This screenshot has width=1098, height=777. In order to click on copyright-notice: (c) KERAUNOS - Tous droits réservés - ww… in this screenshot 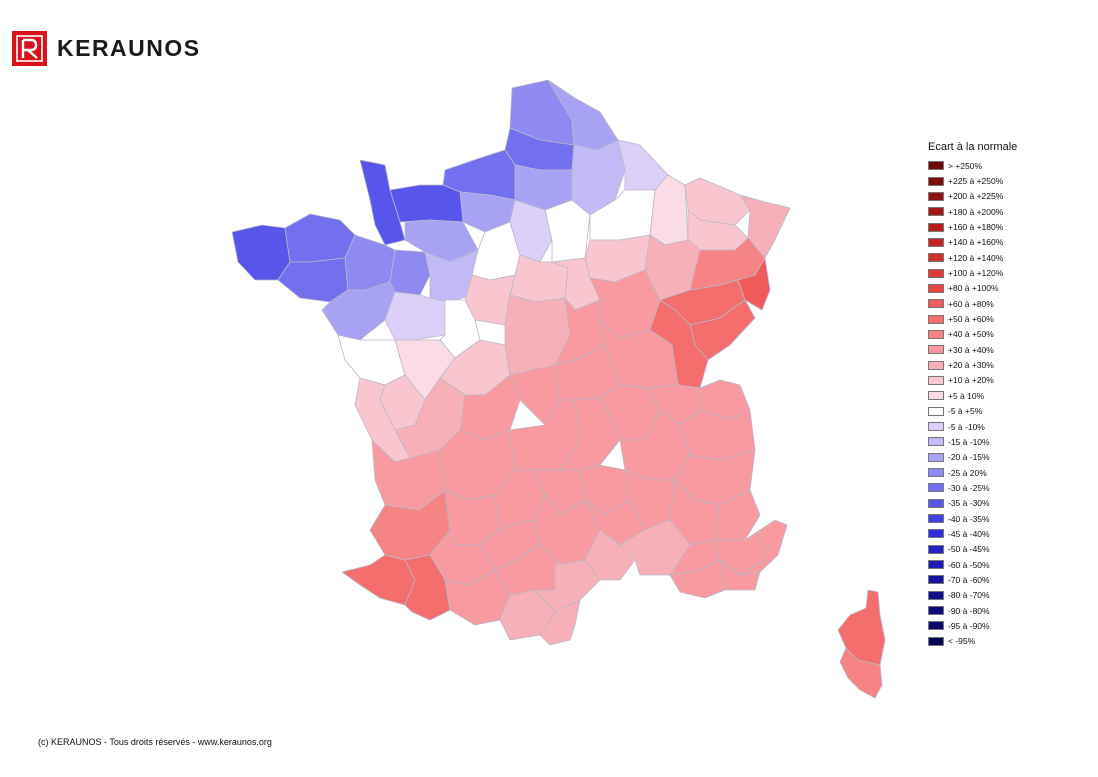, I will do `click(155, 742)`.